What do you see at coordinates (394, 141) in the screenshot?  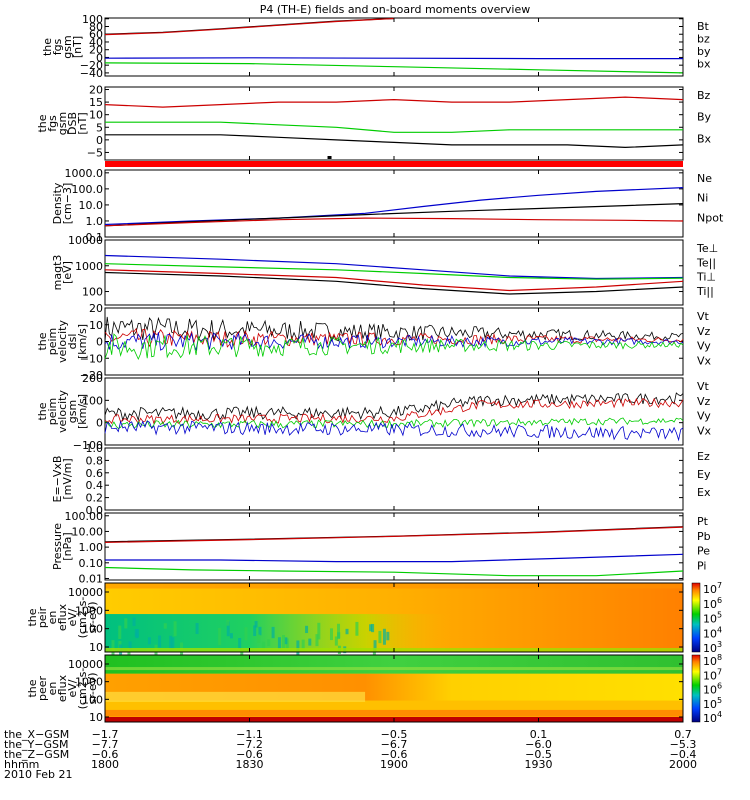 I see `series-line-bx` at bounding box center [394, 141].